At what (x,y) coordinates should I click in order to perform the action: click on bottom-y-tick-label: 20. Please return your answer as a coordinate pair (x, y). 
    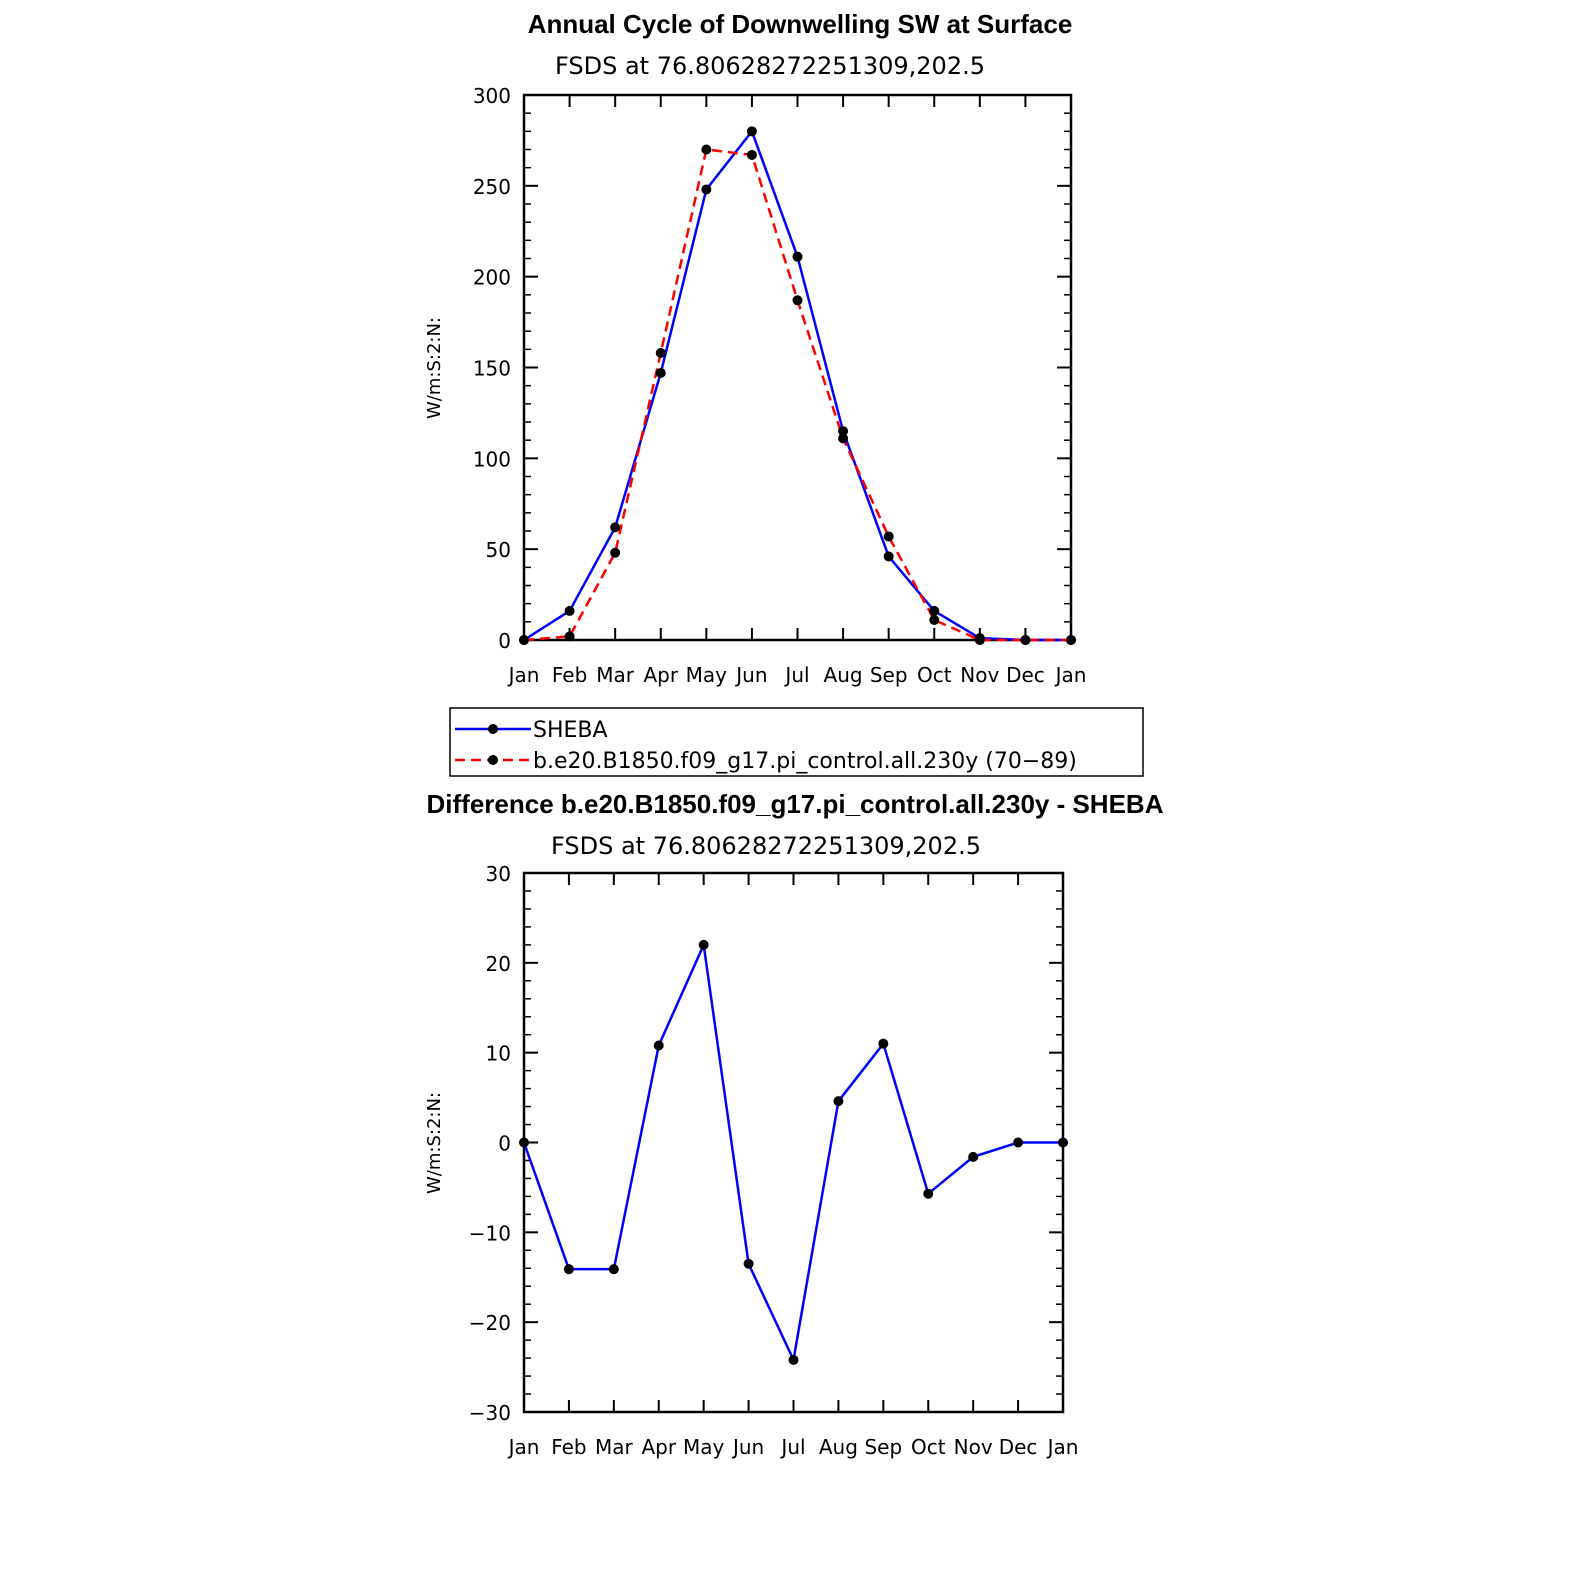
    Looking at the image, I should click on (498, 964).